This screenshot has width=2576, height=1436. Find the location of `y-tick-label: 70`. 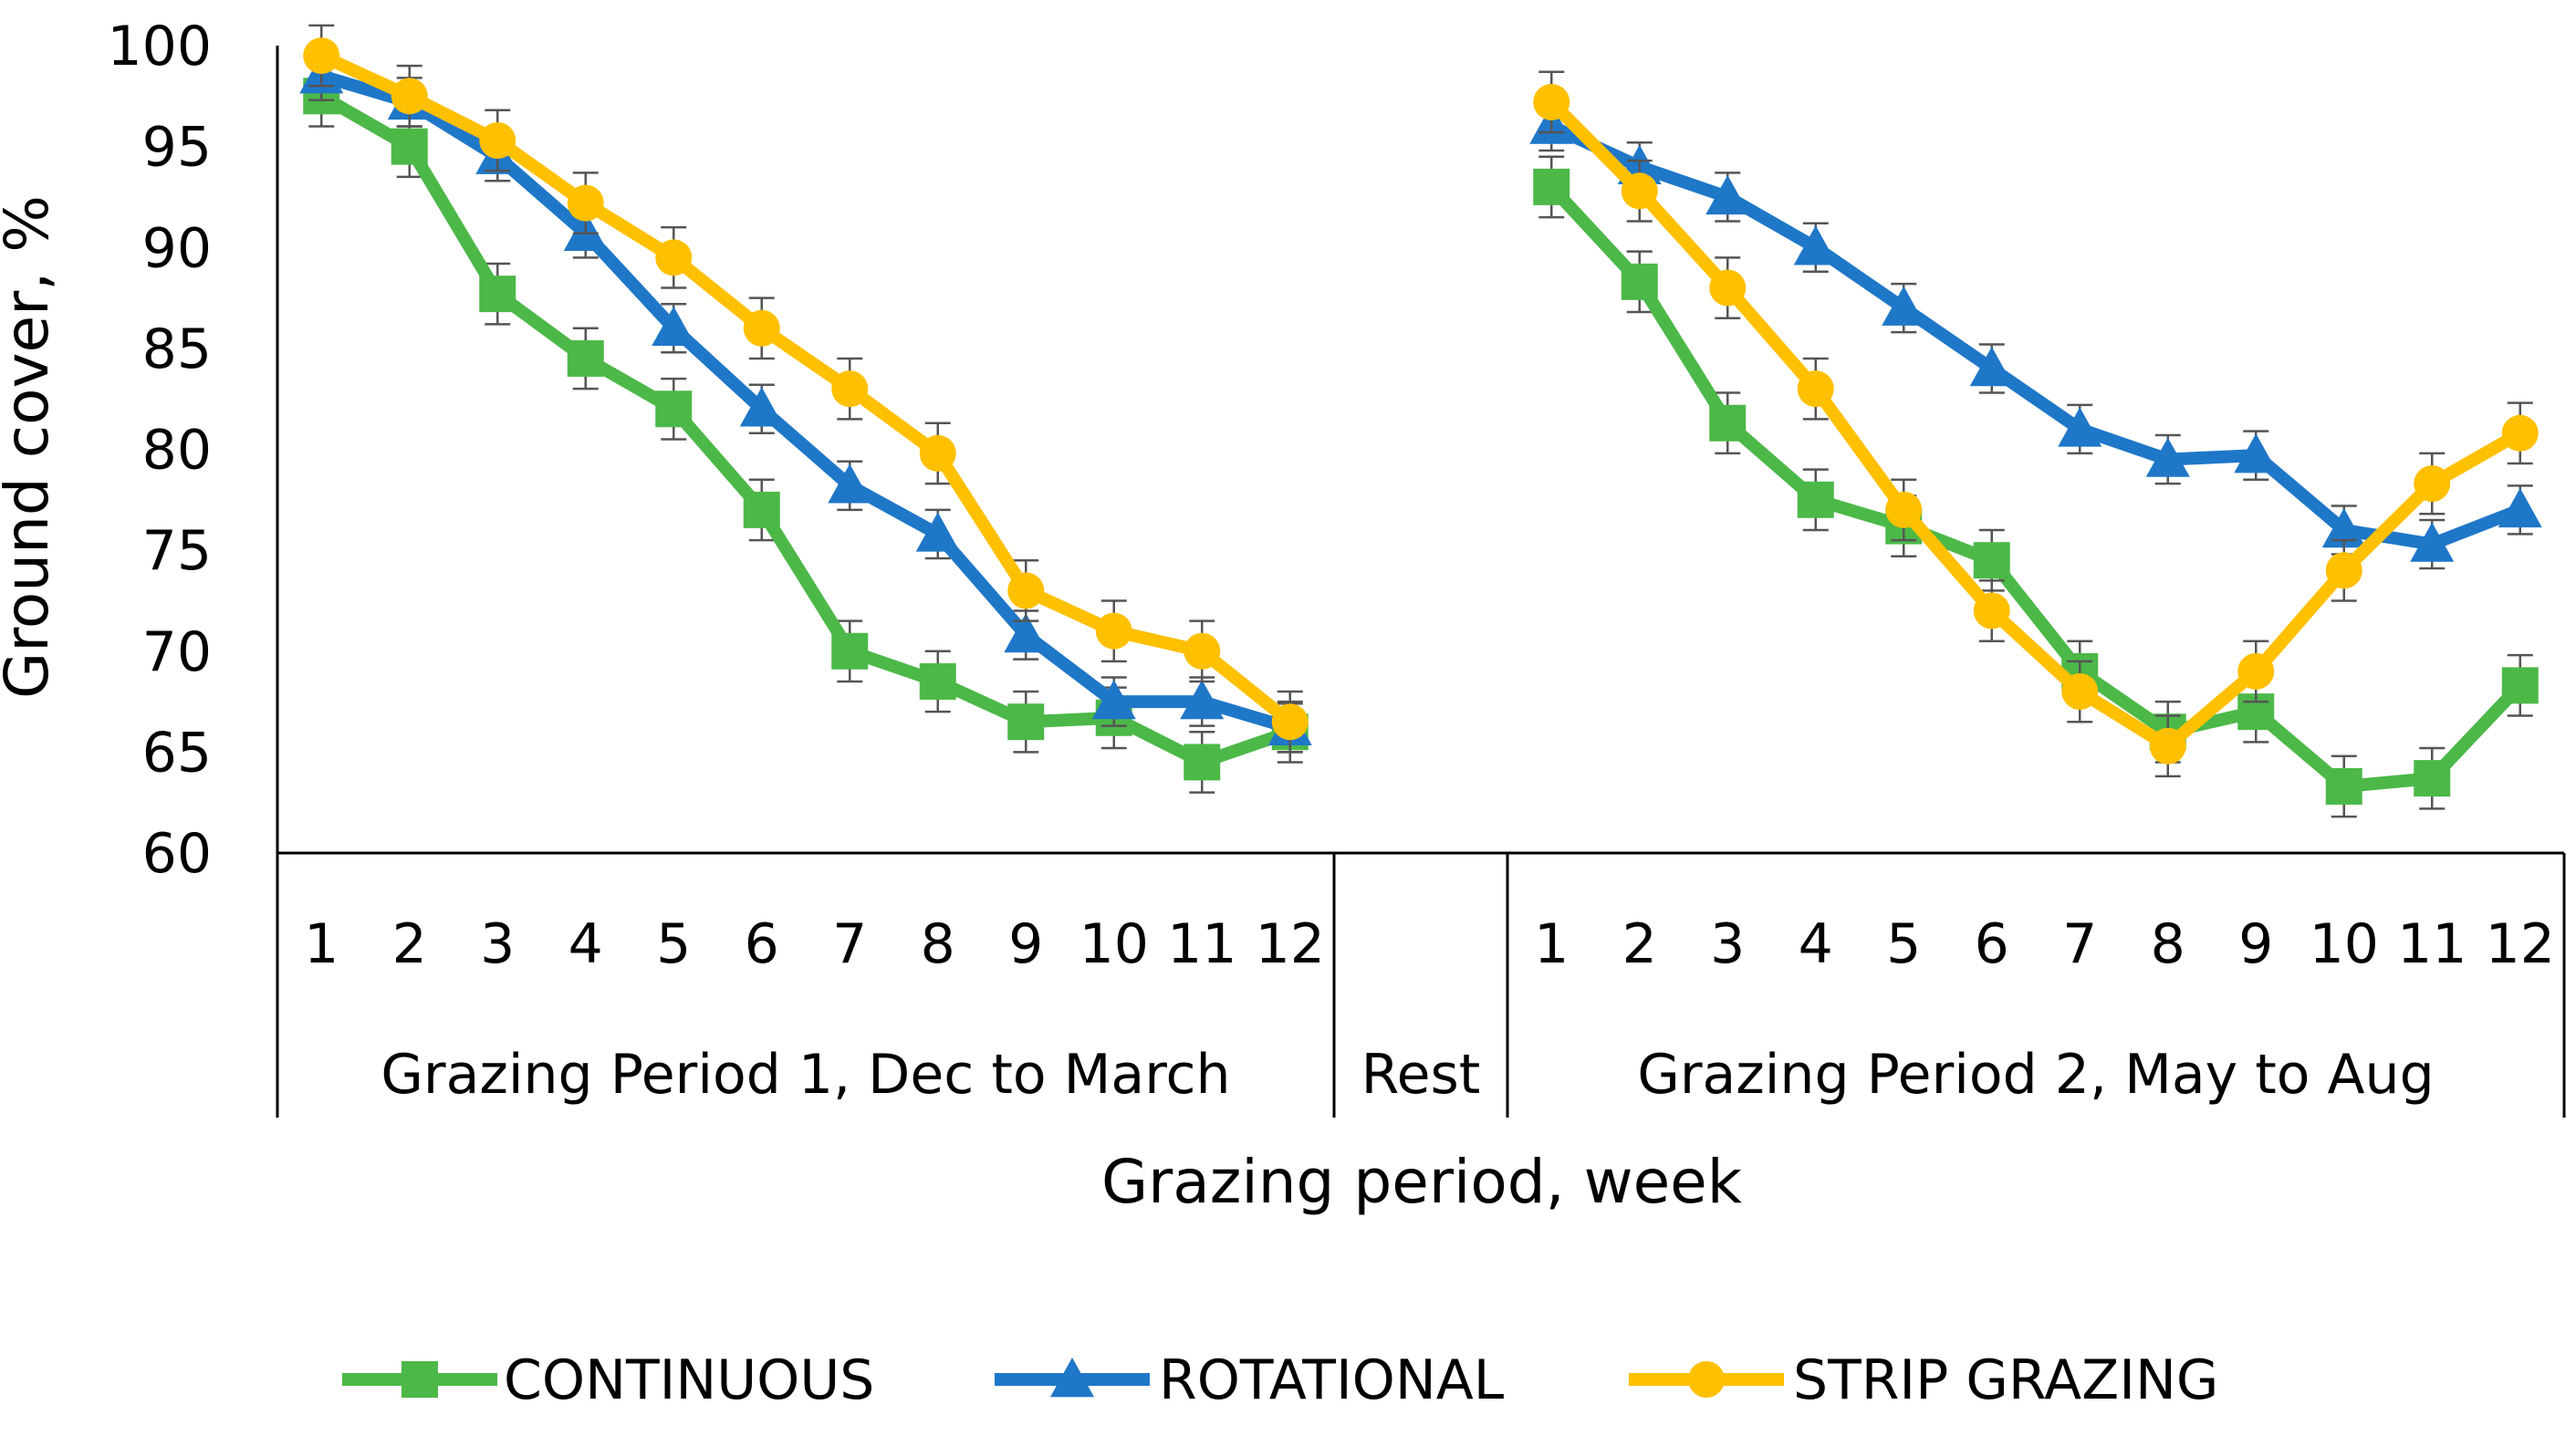

y-tick-label: 70 is located at coordinates (177, 652).